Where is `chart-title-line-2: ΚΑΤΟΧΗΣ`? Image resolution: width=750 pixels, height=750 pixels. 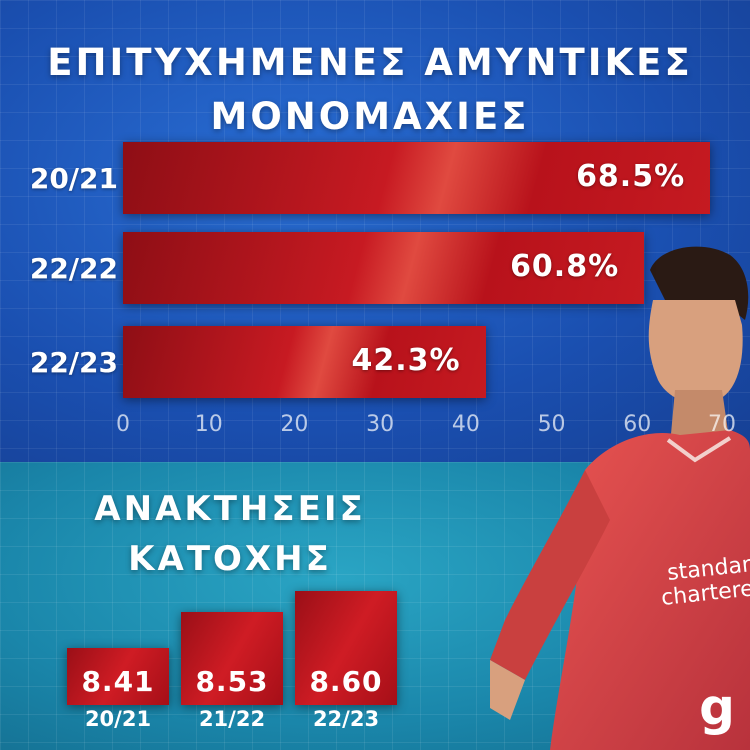
chart-title-line-2: ΚΑΤΟΧΗΣ is located at coordinates (230, 559).